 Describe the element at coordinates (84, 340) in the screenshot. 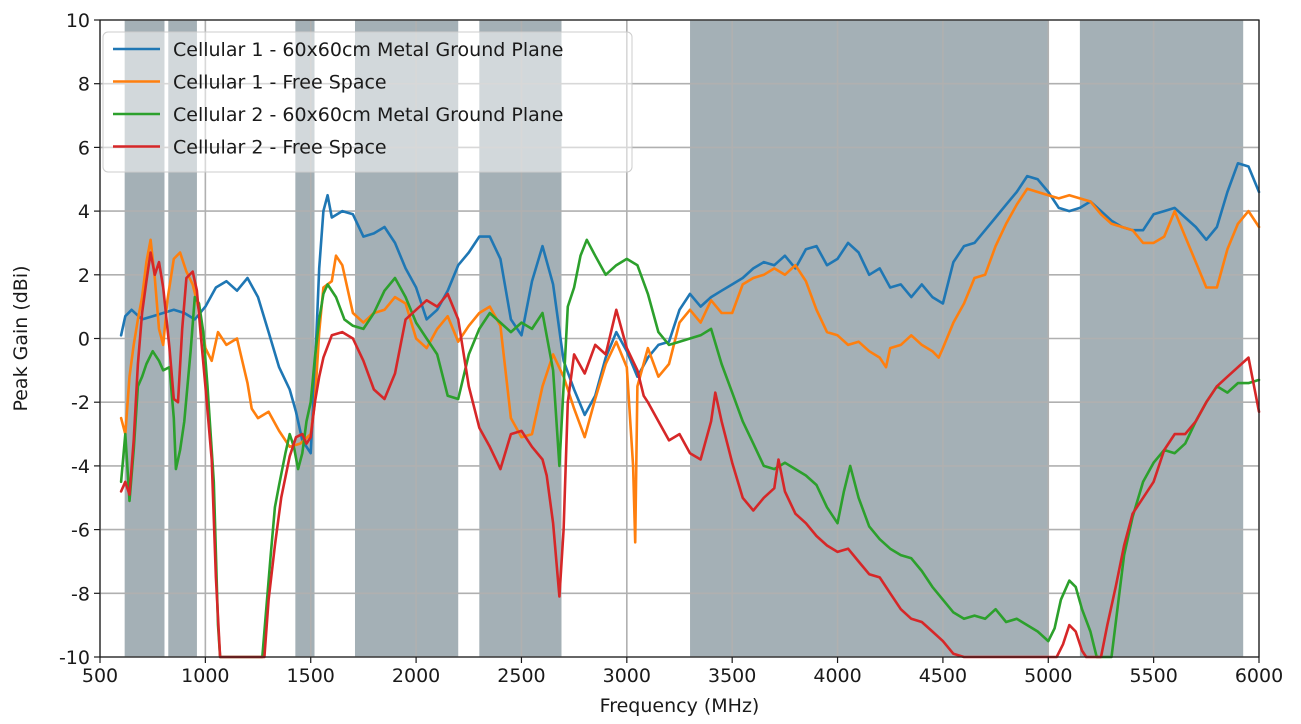

I see `y-tick-label-5: 0` at that location.